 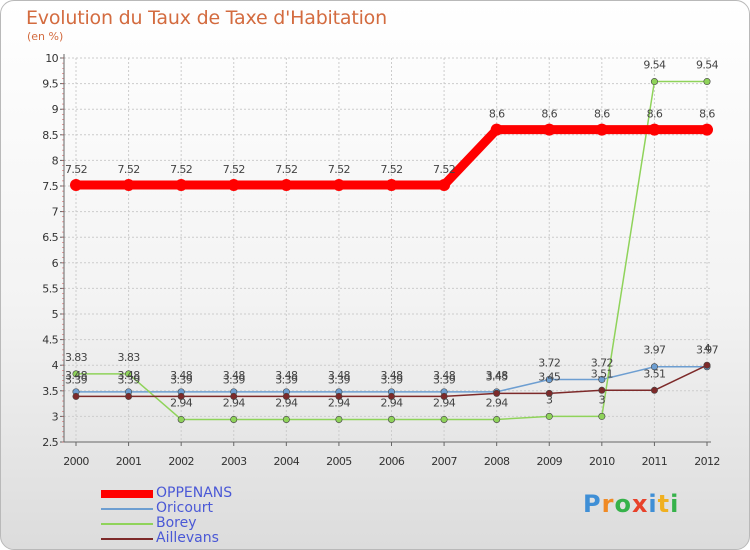 I want to click on y-tick-label: 5.5, so click(x=50, y=288).